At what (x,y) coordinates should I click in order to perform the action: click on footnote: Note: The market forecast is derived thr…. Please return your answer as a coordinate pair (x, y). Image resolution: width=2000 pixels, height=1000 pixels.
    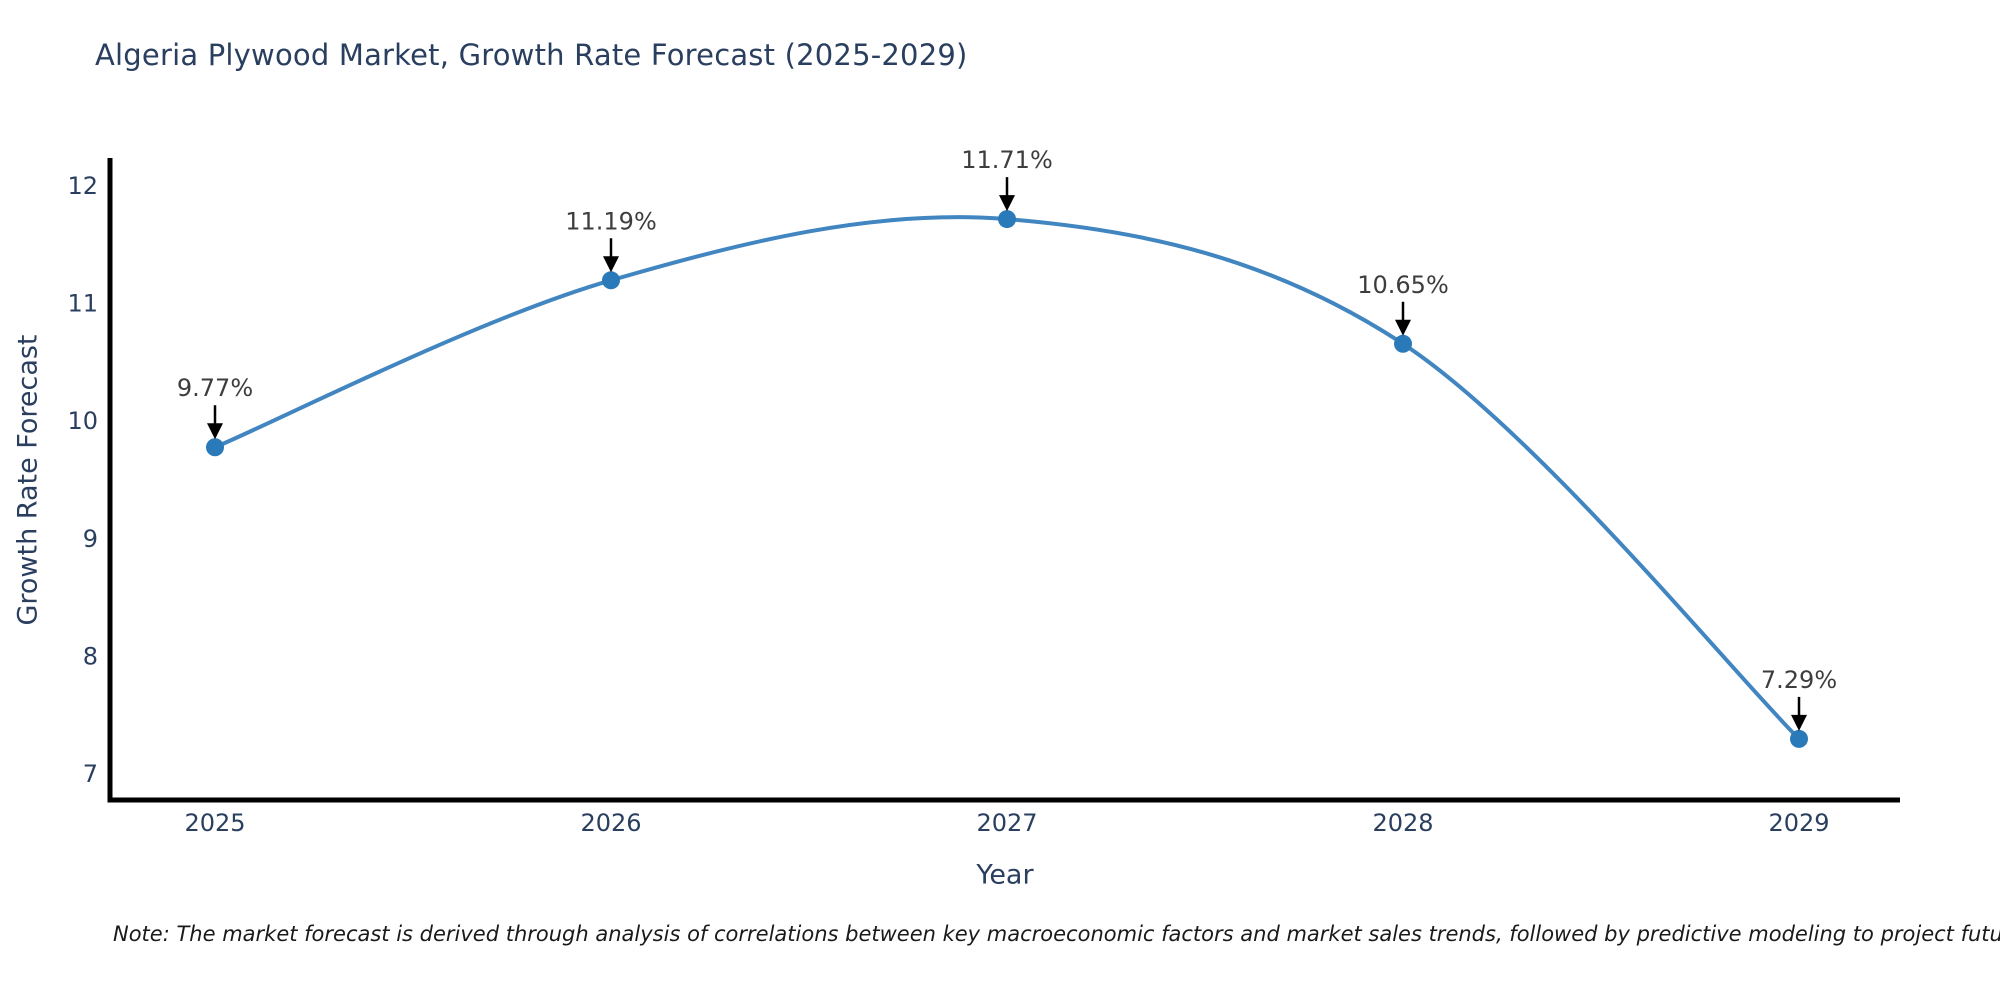
    Looking at the image, I should click on (1056, 934).